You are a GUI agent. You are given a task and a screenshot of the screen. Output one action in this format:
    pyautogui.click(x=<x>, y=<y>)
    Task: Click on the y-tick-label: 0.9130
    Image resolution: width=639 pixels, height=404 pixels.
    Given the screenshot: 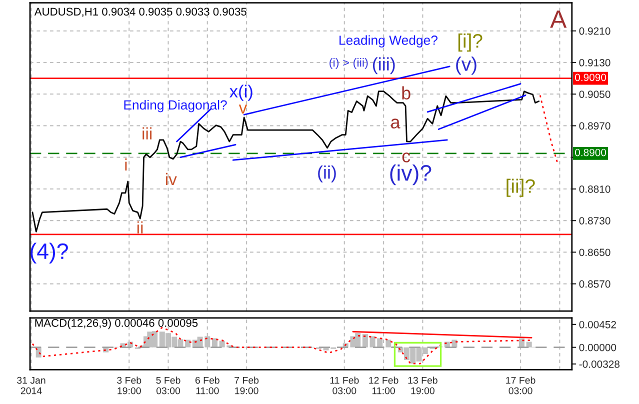 What is the action you would take?
    pyautogui.click(x=594, y=62)
    